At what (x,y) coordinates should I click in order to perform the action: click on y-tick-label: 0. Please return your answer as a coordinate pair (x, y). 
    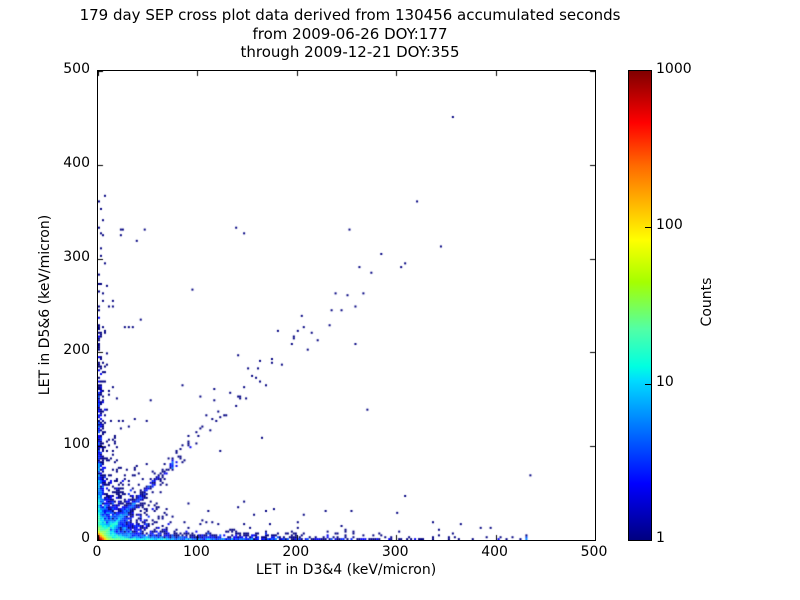
    Looking at the image, I should click on (85, 538).